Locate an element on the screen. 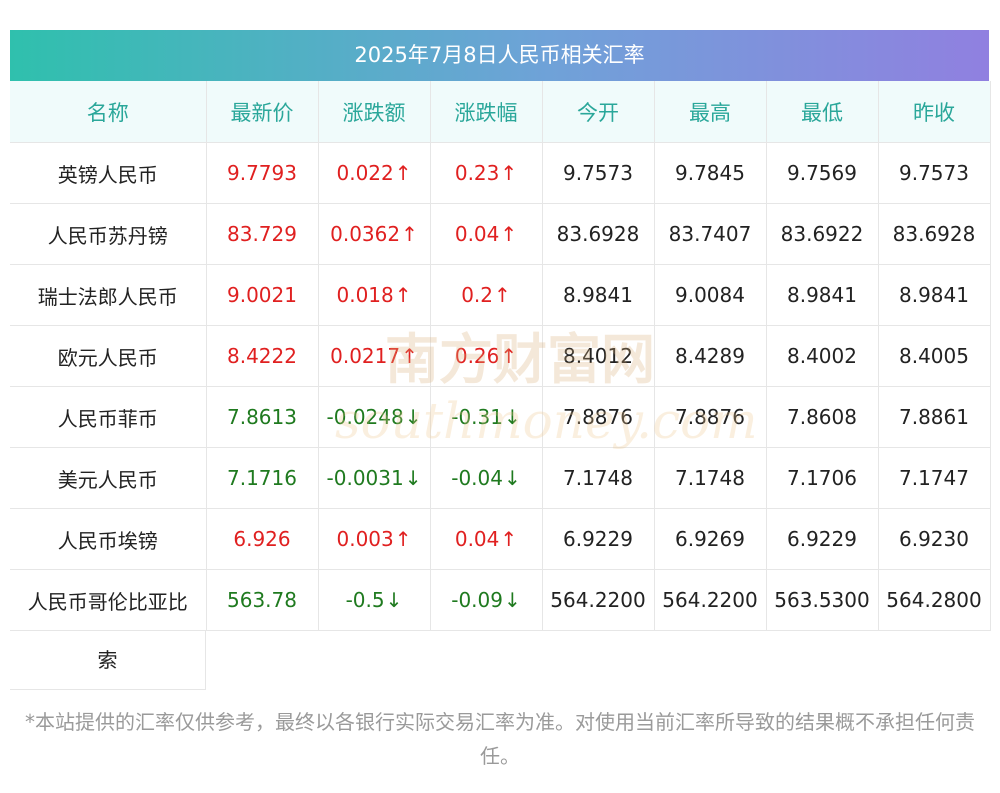 Image resolution: width=1000 pixels, height=793 pixels. cell-pct-value: 0.04 is located at coordinates (477, 234).